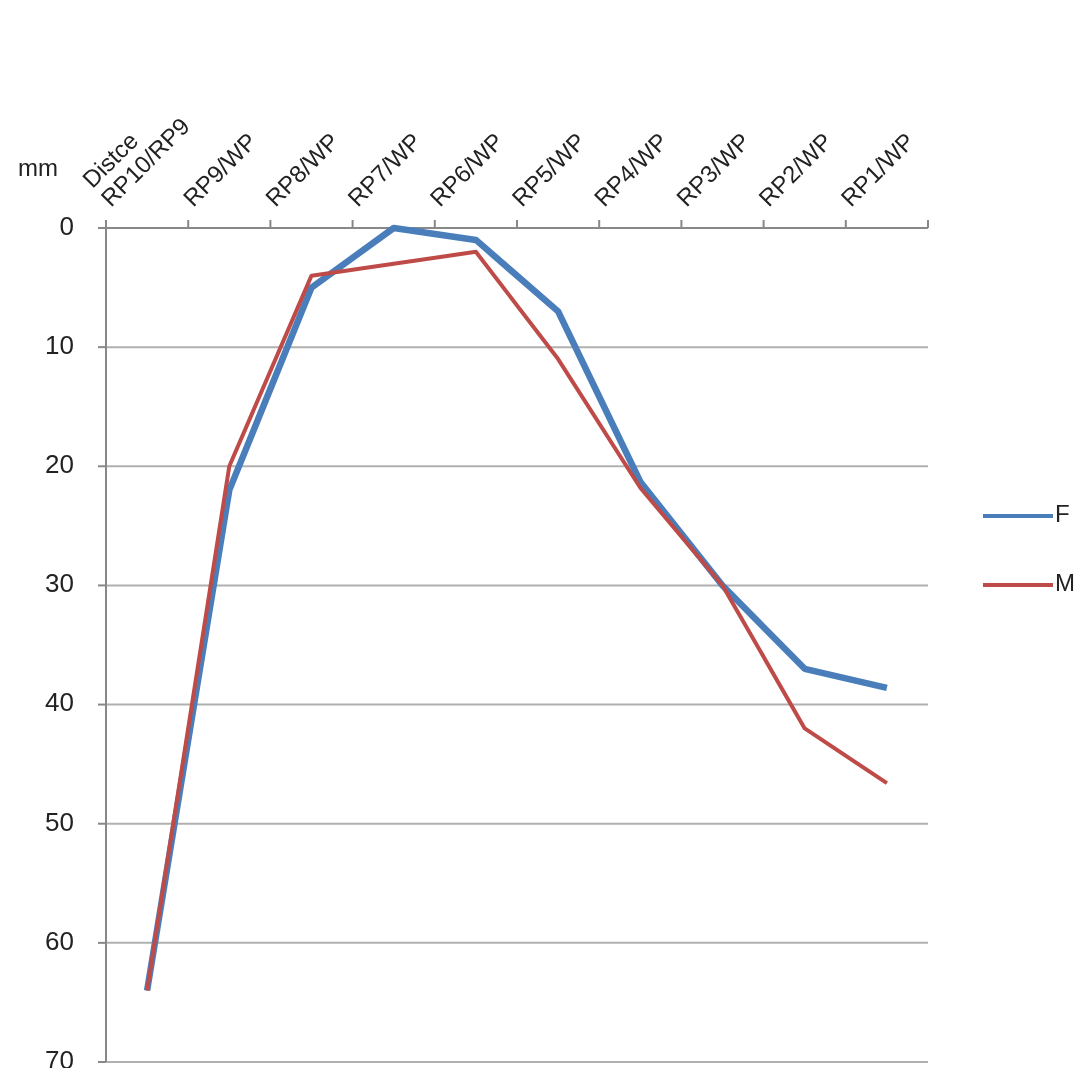 The height and width of the screenshot is (1073, 1087). I want to click on y-tick-label: 60, so click(59, 940).